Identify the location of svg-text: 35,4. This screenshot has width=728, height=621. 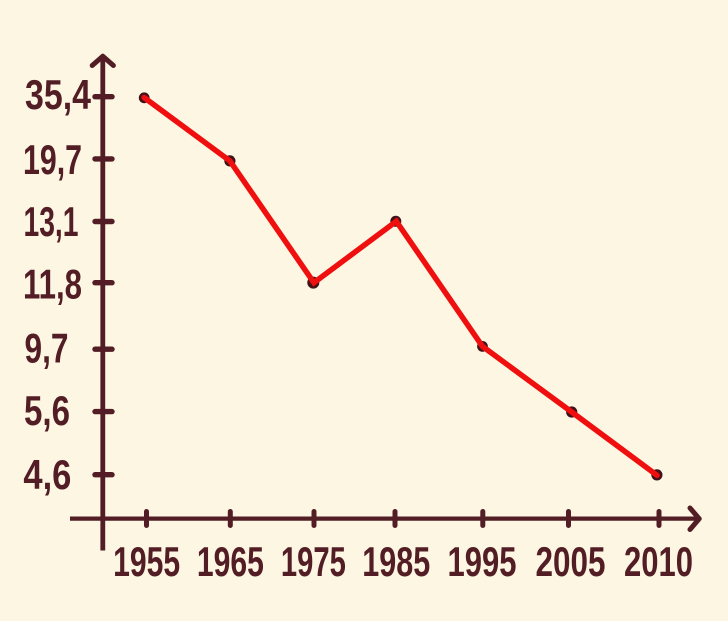
(58, 94).